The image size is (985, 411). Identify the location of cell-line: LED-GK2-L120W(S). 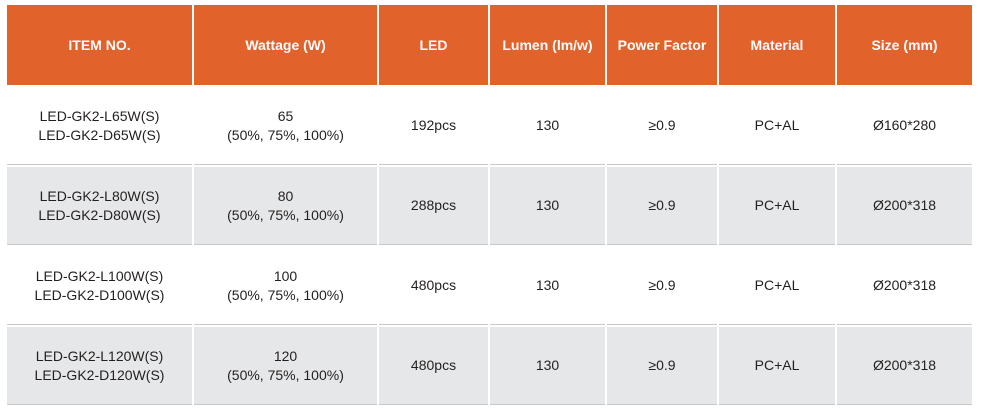
(99, 355).